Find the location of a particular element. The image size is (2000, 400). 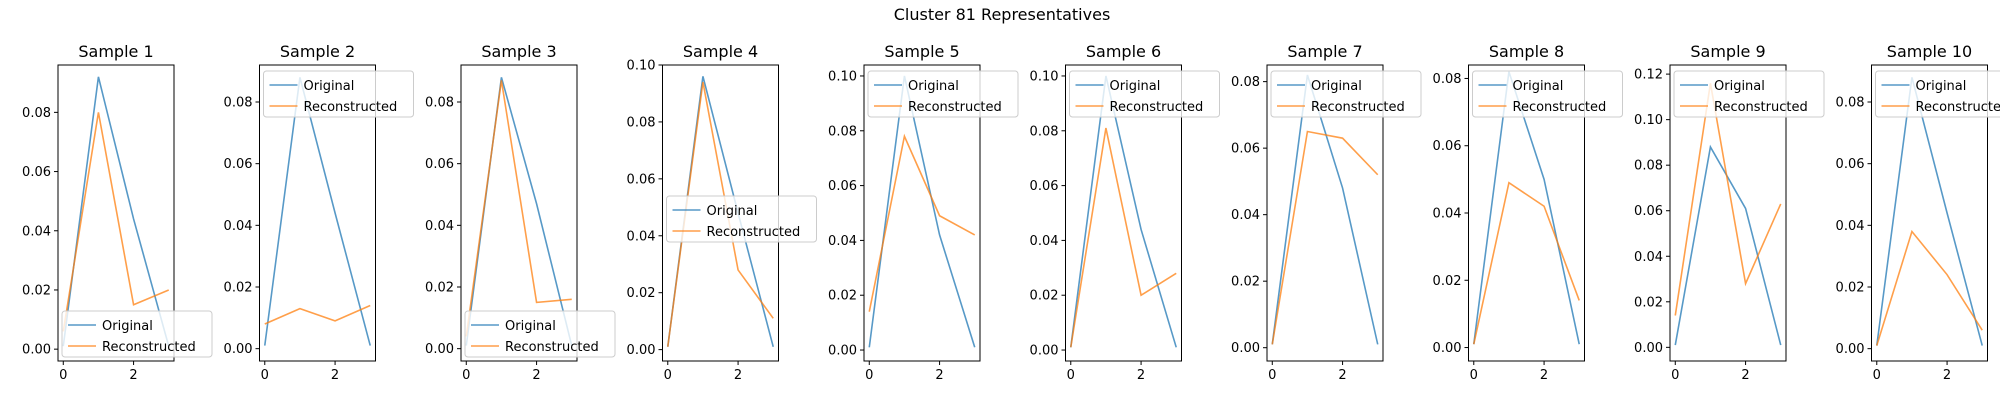

subplot-9-title: Sample 9 is located at coordinates (1727, 51).